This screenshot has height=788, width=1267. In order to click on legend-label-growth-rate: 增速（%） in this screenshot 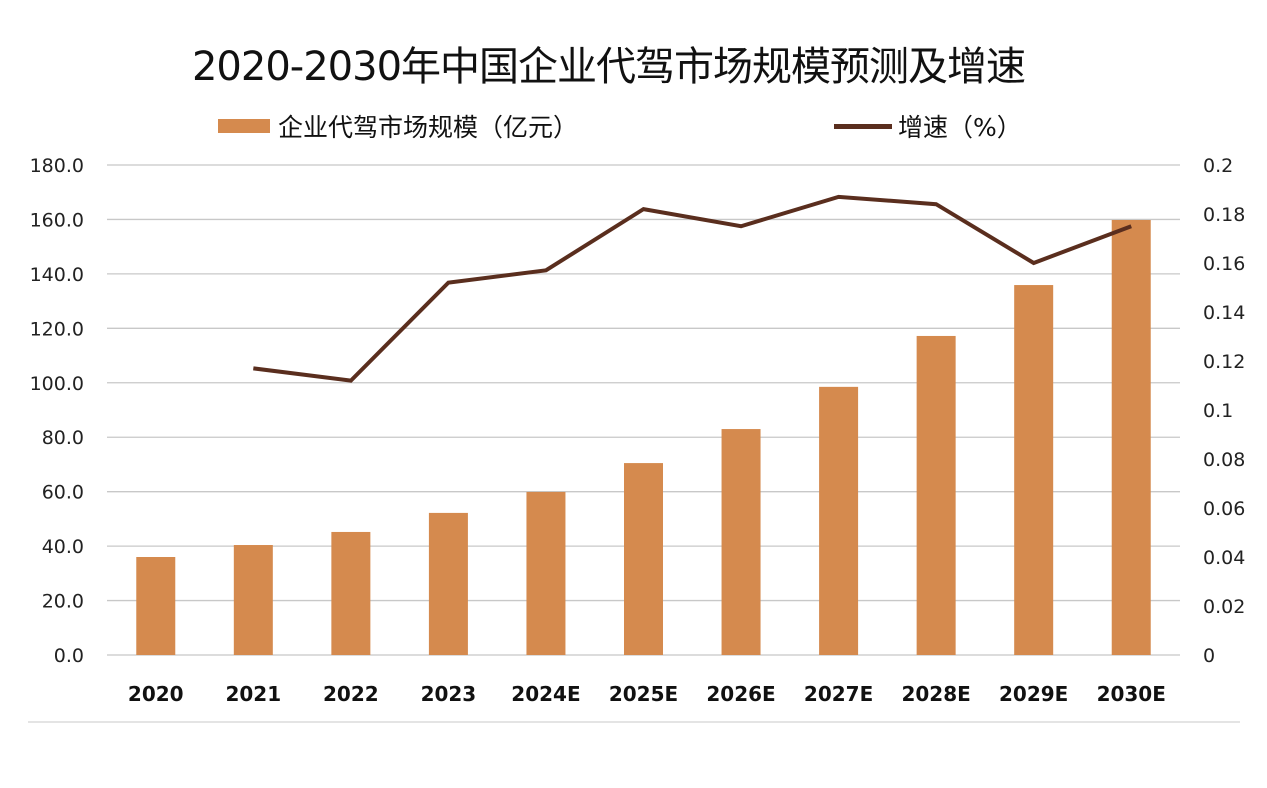, I will do `click(960, 127)`.